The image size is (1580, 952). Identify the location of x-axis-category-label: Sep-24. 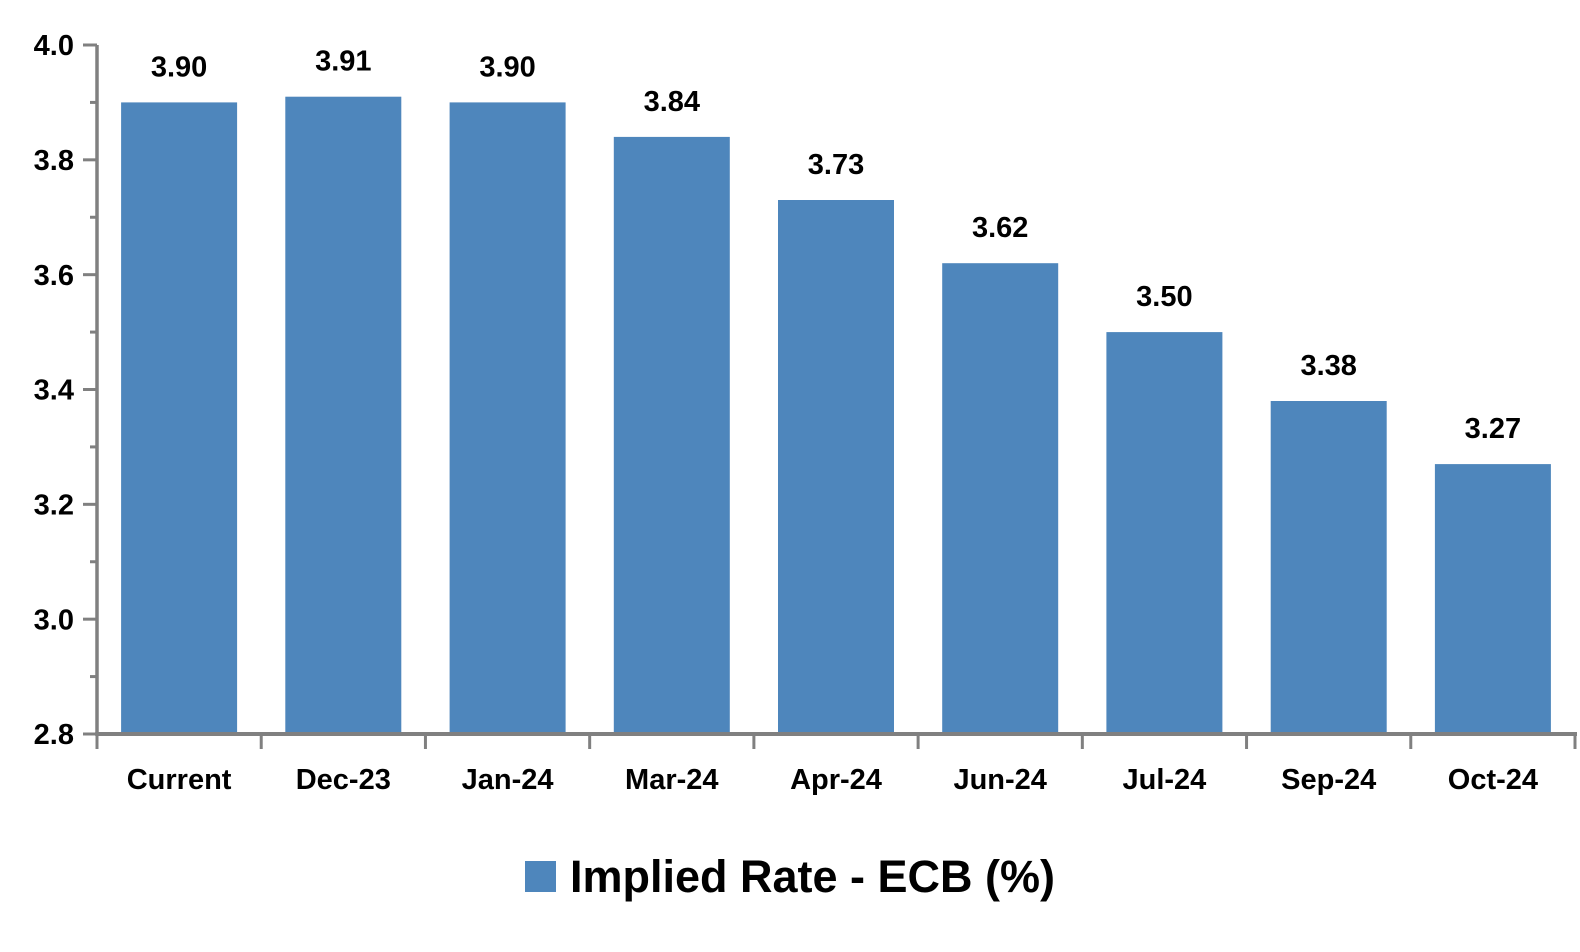
(1328, 780).